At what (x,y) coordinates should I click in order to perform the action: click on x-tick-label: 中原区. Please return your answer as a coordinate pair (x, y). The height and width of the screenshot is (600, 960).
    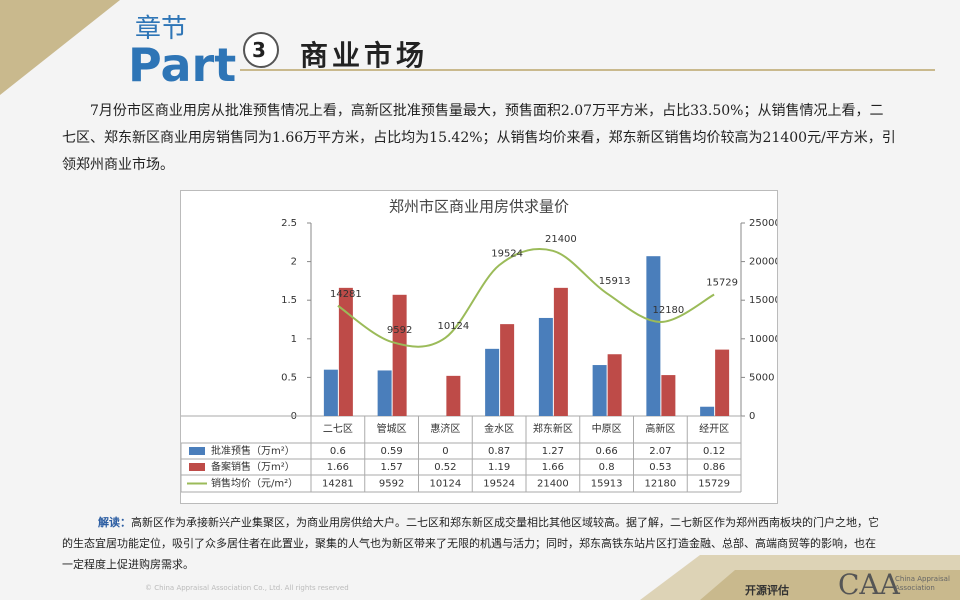
    Looking at the image, I should click on (607, 428).